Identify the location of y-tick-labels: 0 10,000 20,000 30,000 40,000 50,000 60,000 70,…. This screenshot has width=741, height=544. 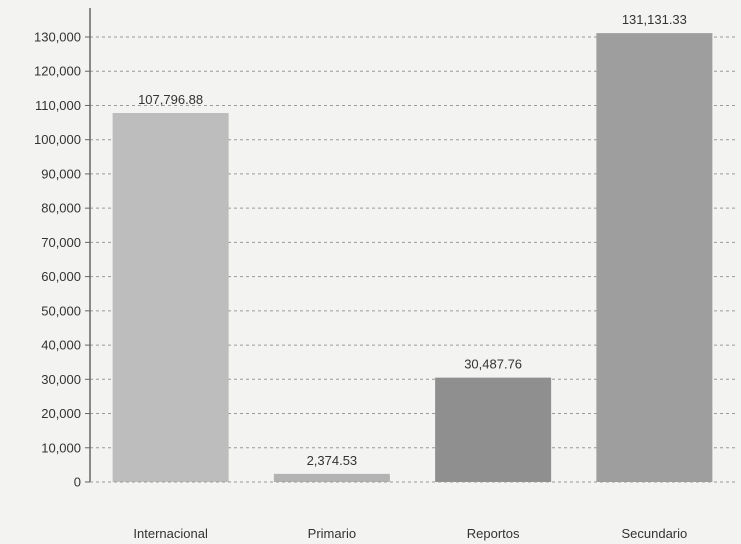
(57, 260).